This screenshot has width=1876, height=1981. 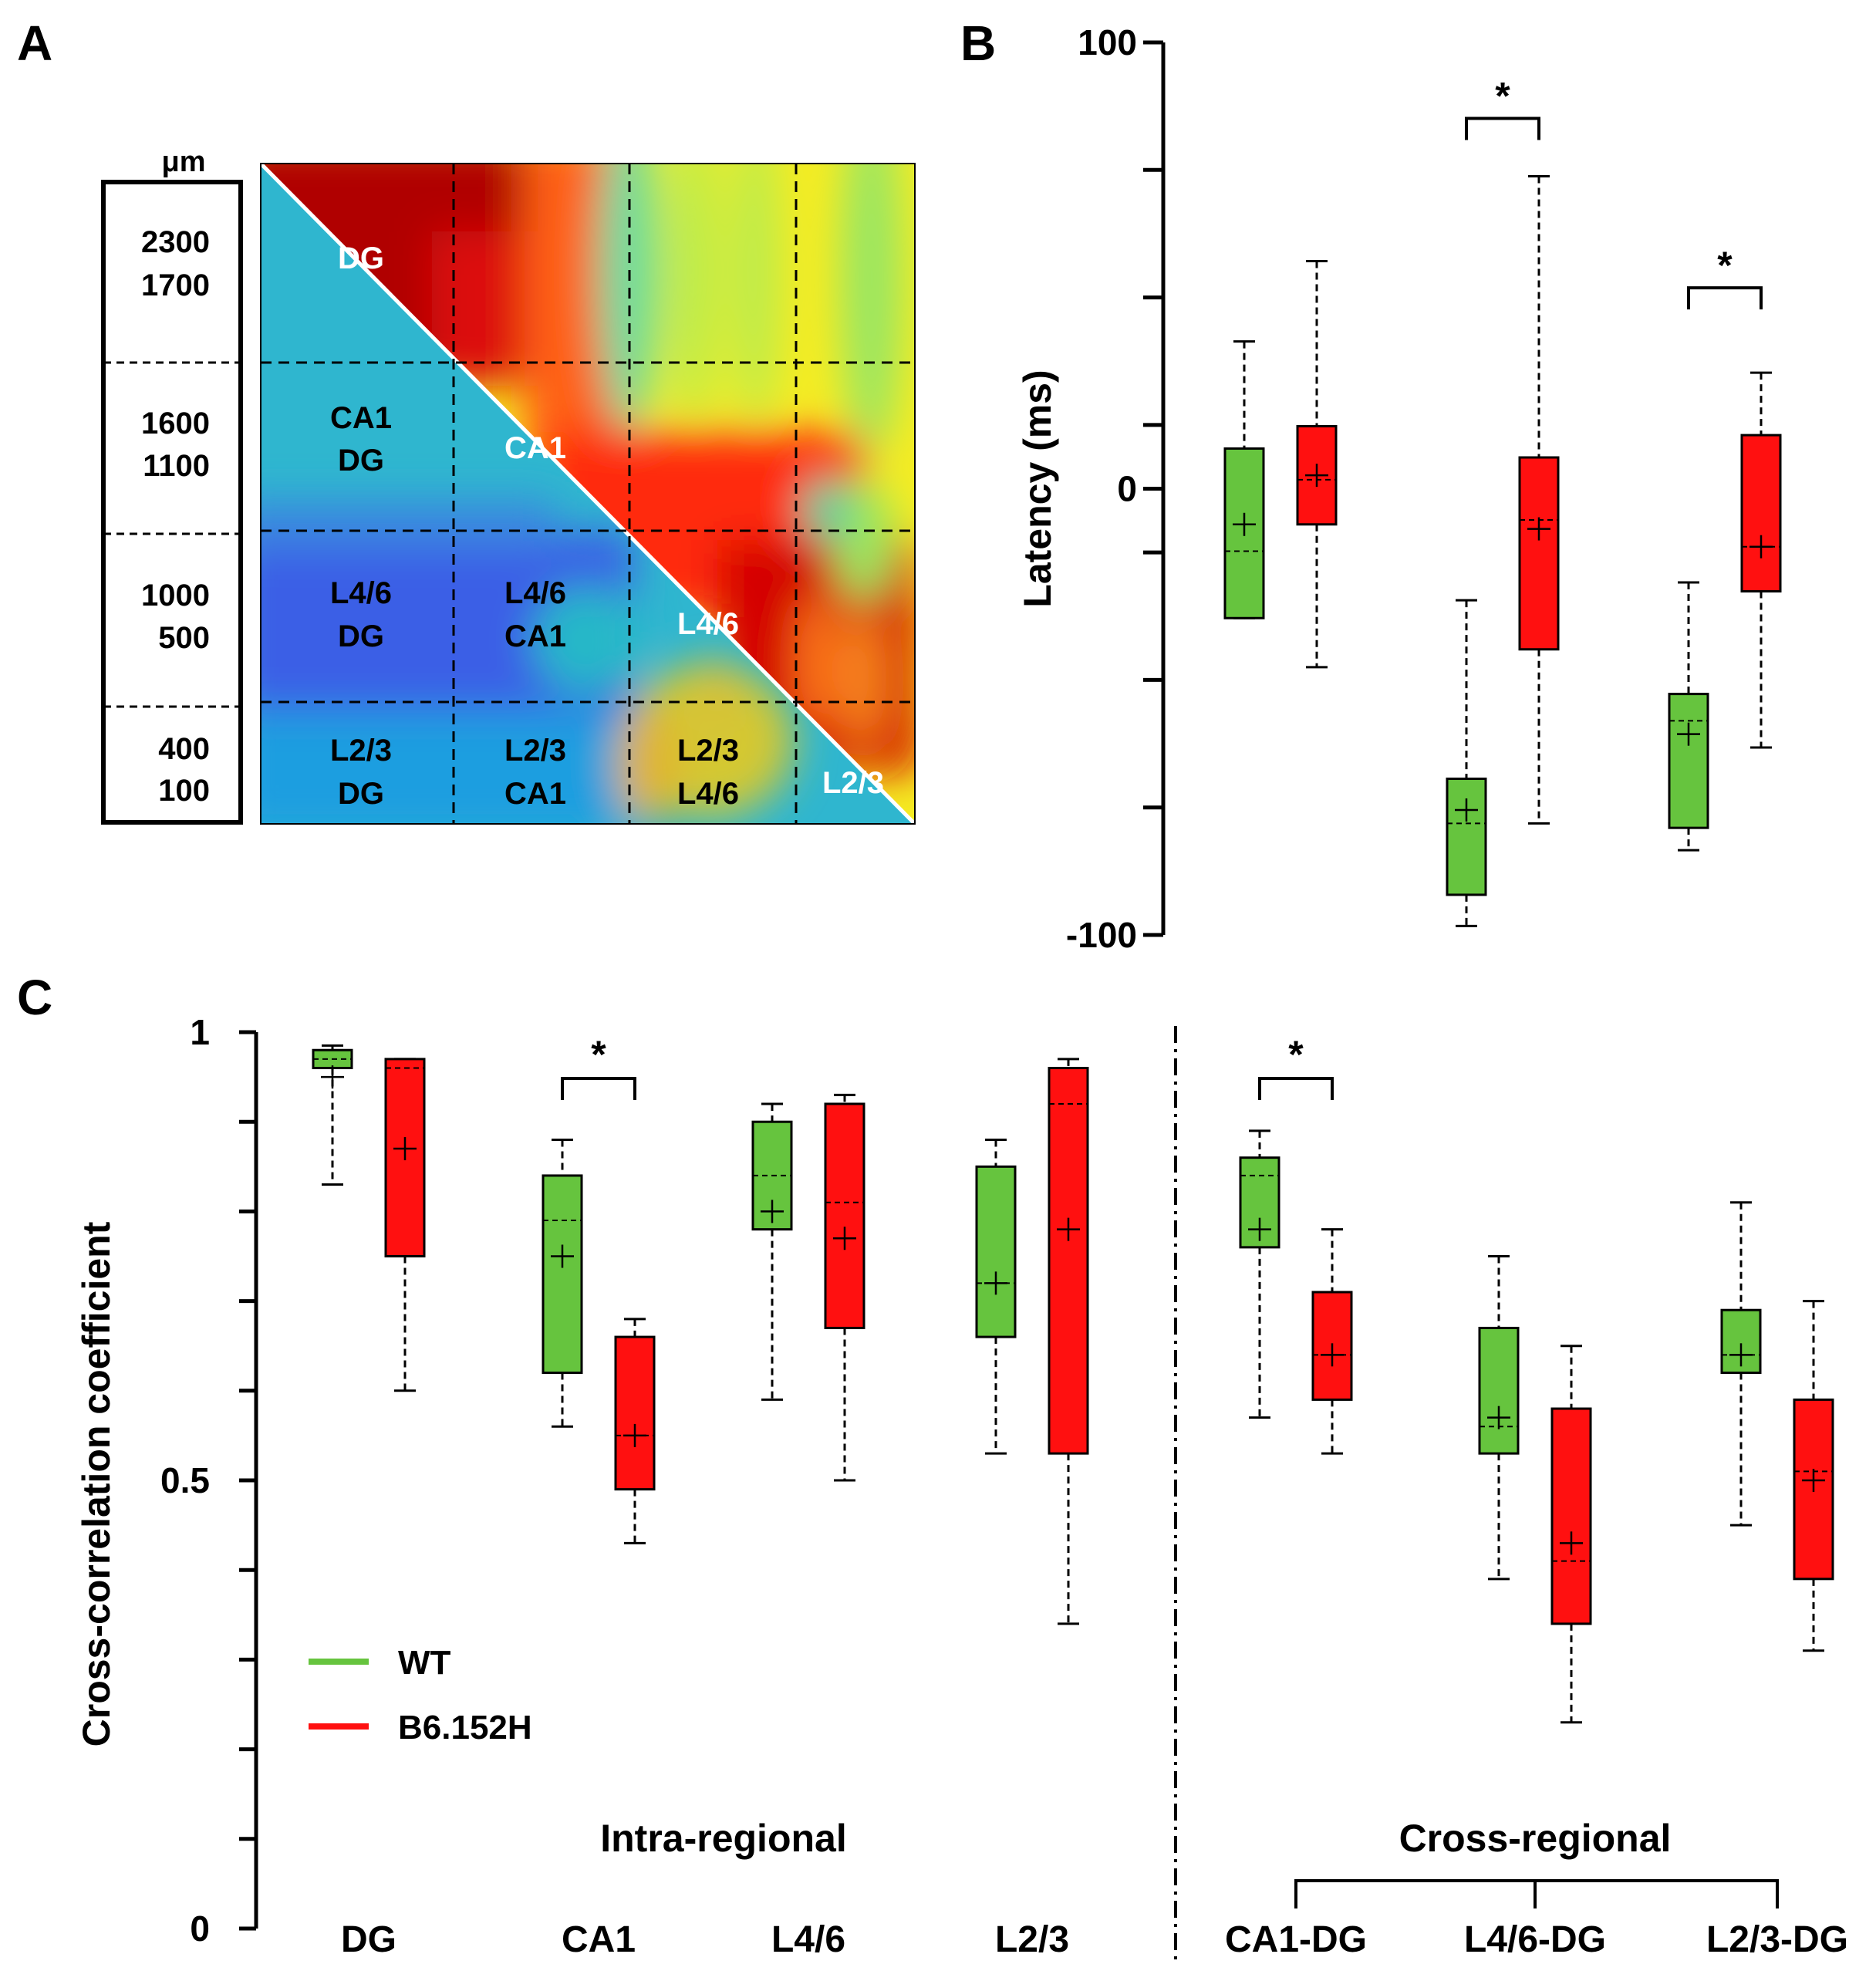 I want to click on depth-label: 1100, so click(x=177, y=466).